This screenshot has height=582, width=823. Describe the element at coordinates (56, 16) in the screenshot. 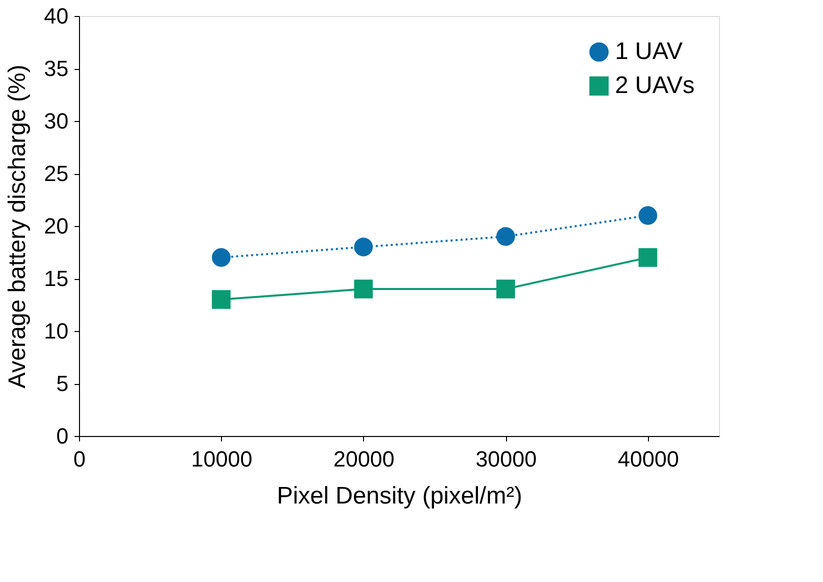

I see `y-tick-label: 40` at that location.